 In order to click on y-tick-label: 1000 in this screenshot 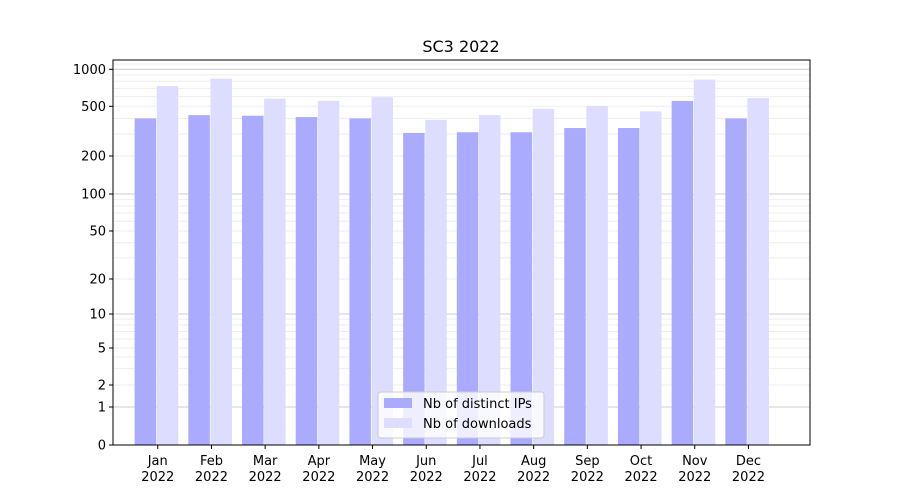, I will do `click(89, 70)`.